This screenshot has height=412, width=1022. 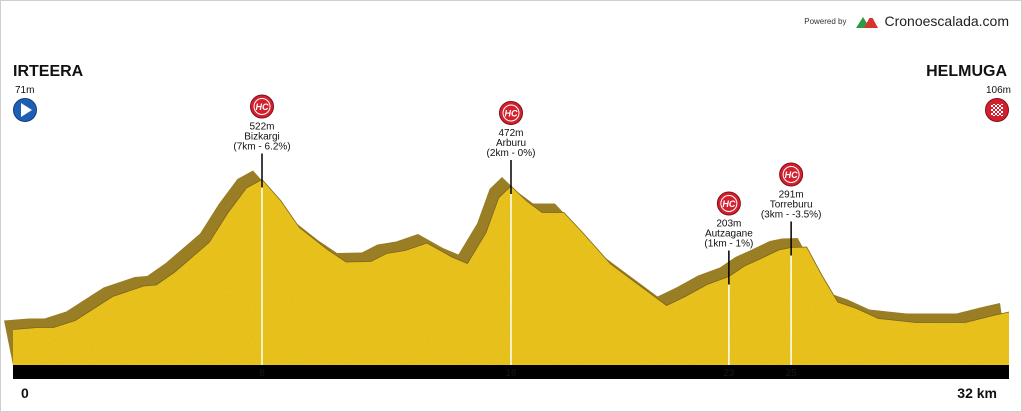 I want to click on start-altitude: 71m, so click(x=25, y=90).